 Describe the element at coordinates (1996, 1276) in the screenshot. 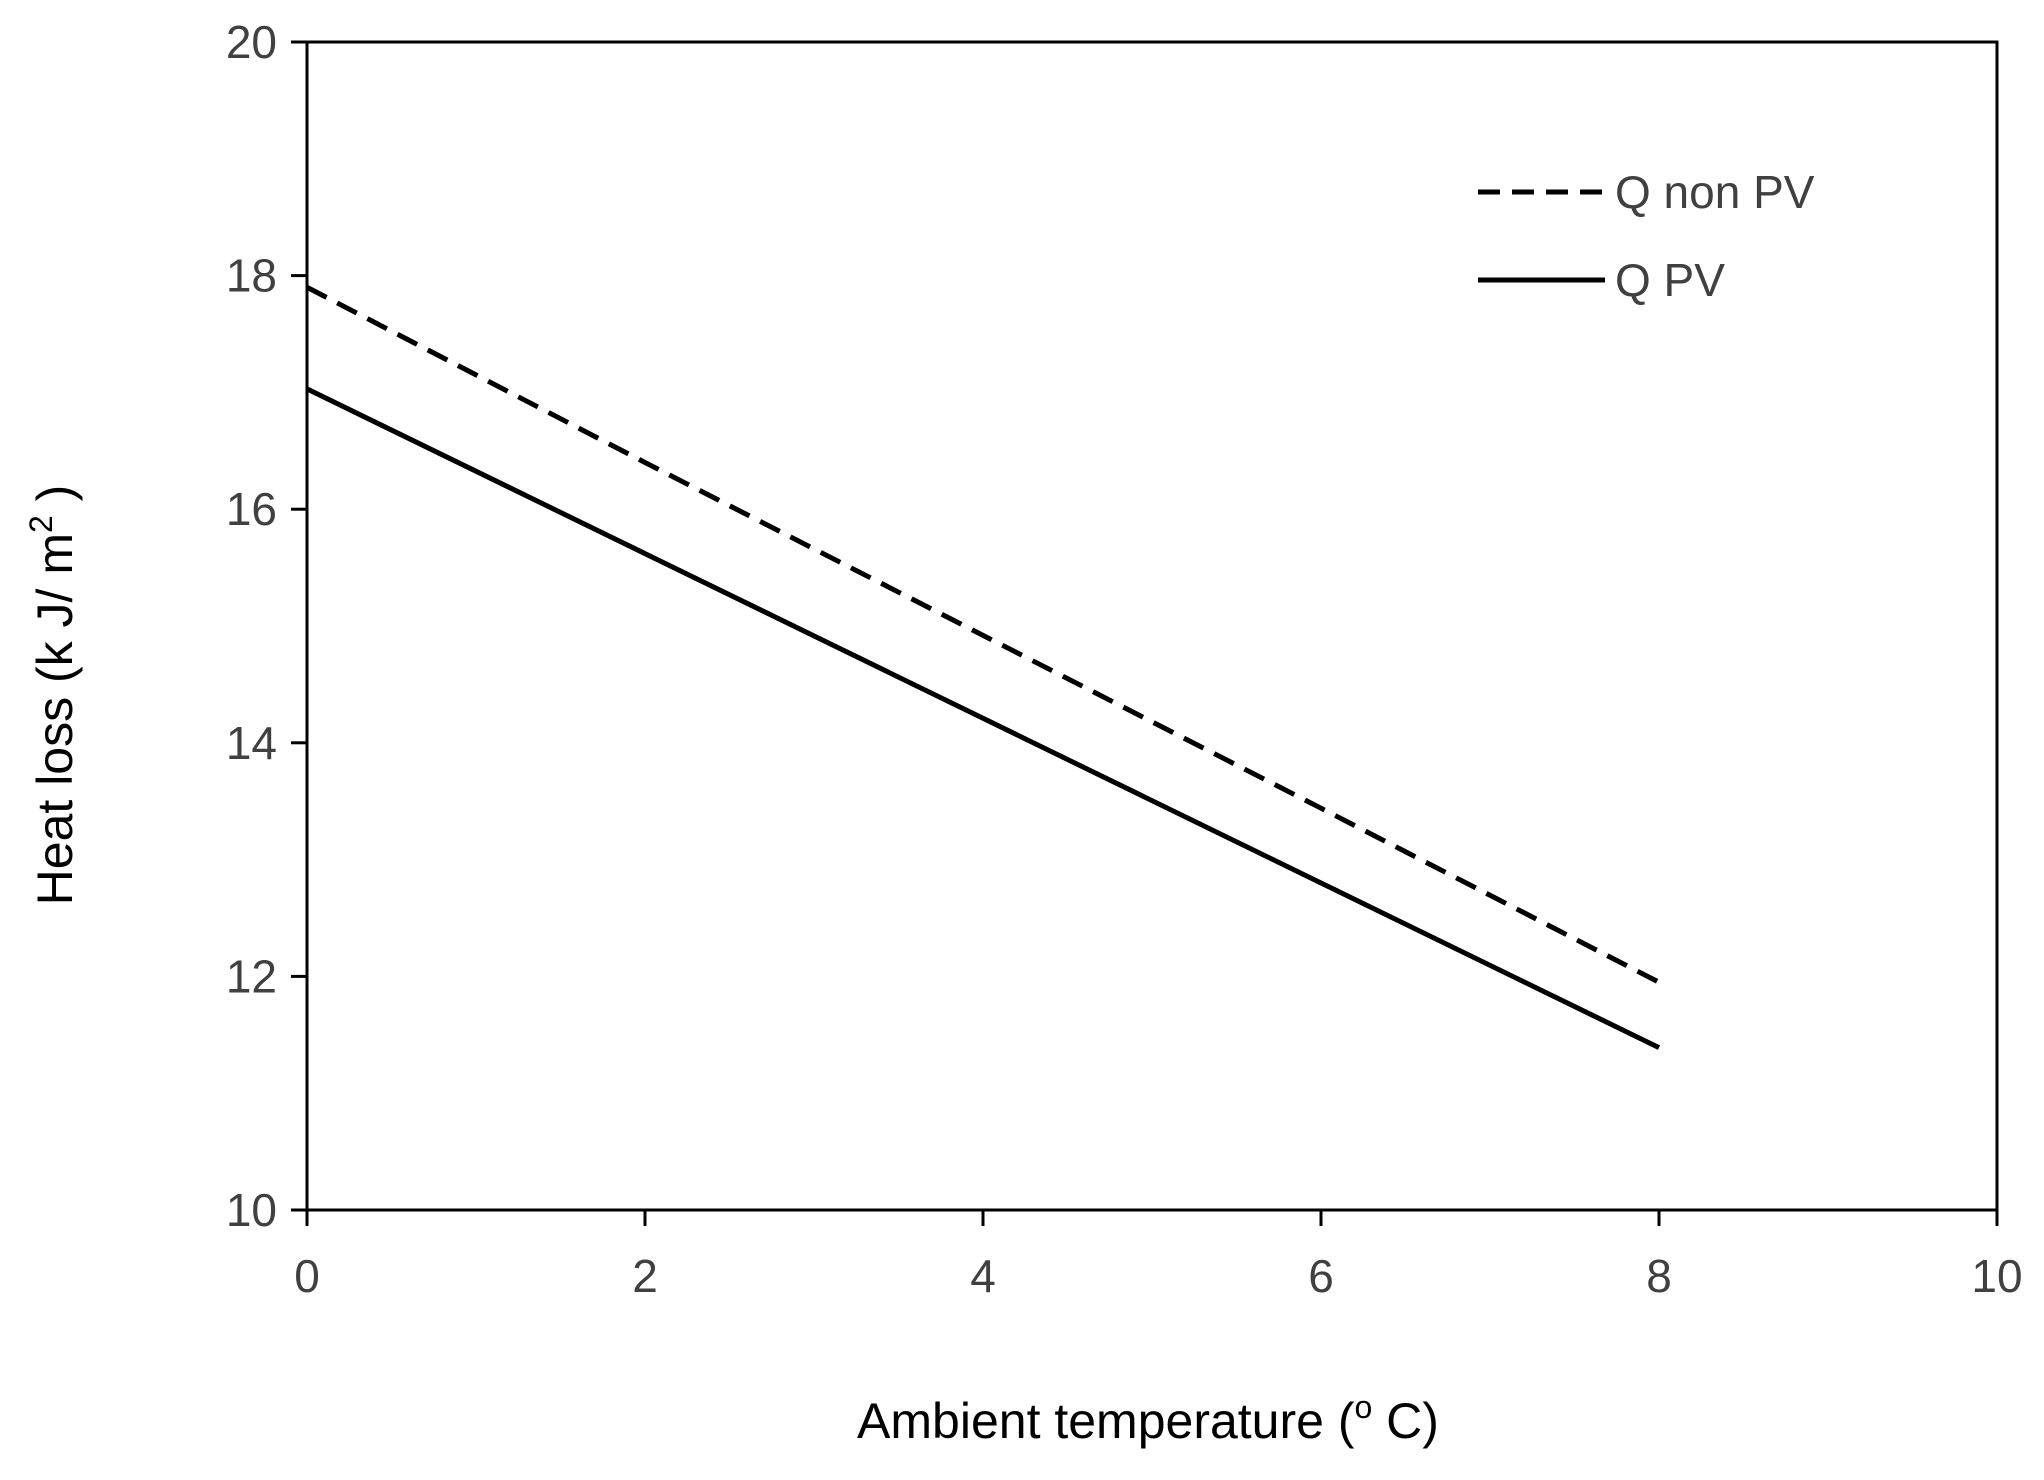

I see `x-tick-label: 10` at that location.